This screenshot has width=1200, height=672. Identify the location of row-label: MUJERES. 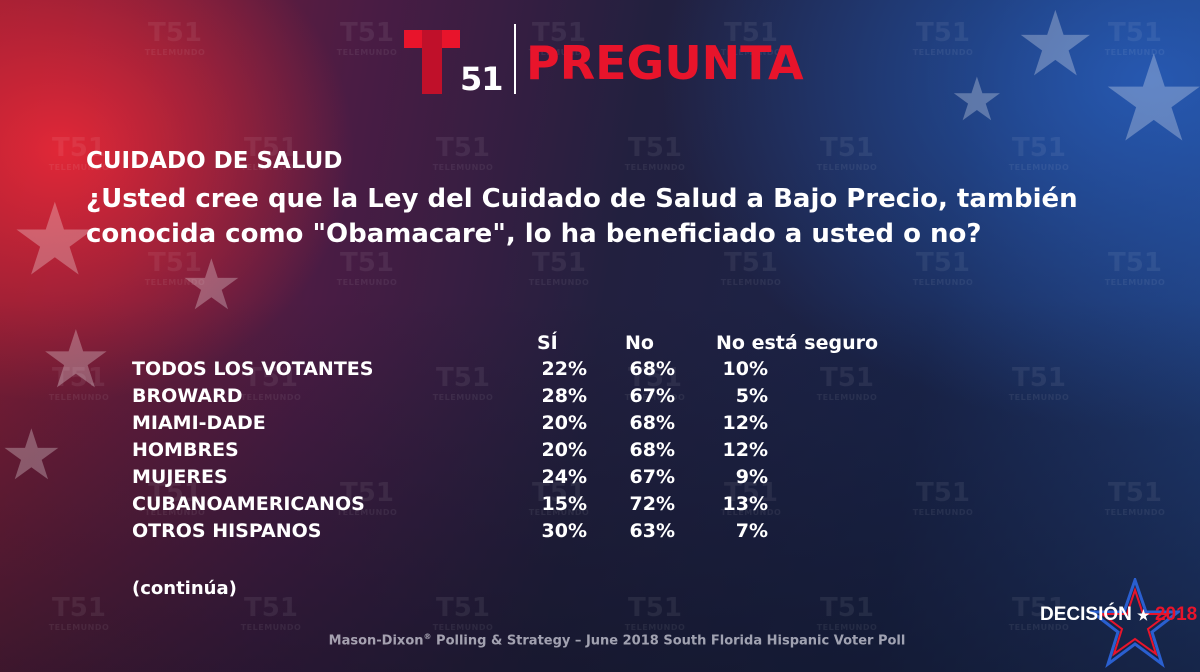
(180, 477).